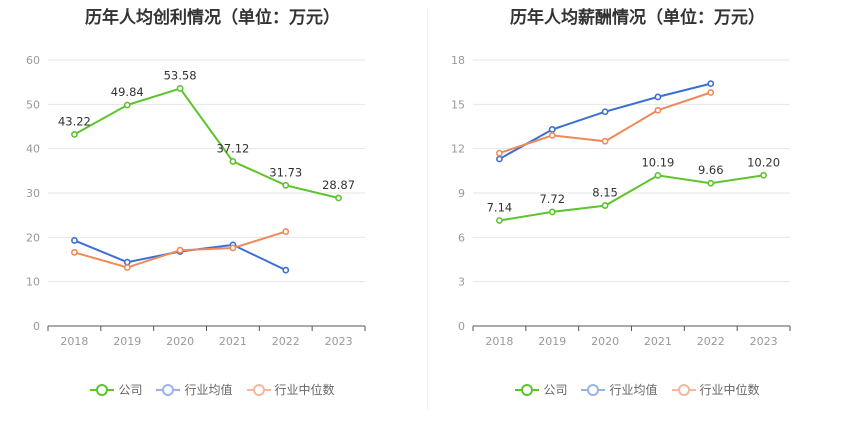  What do you see at coordinates (33, 60) in the screenshot?
I see `y-tick-label: 60` at bounding box center [33, 60].